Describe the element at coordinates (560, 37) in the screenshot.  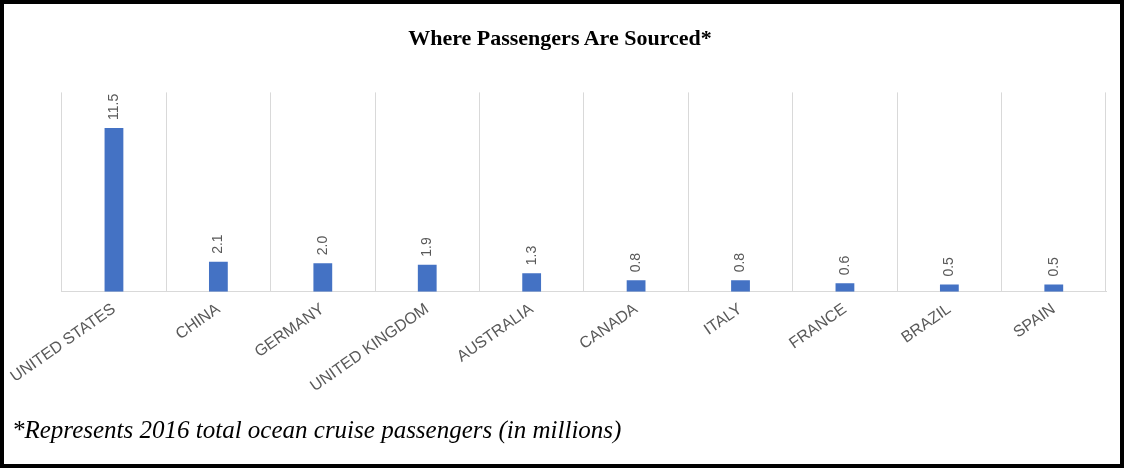
I see `chart-title: Where Passengers Are Sourced*` at that location.